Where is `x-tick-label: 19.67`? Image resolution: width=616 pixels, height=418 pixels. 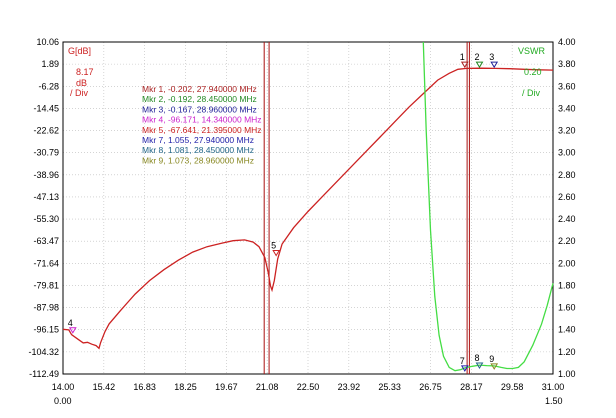
x-tick-label: 19.67 is located at coordinates (226, 387).